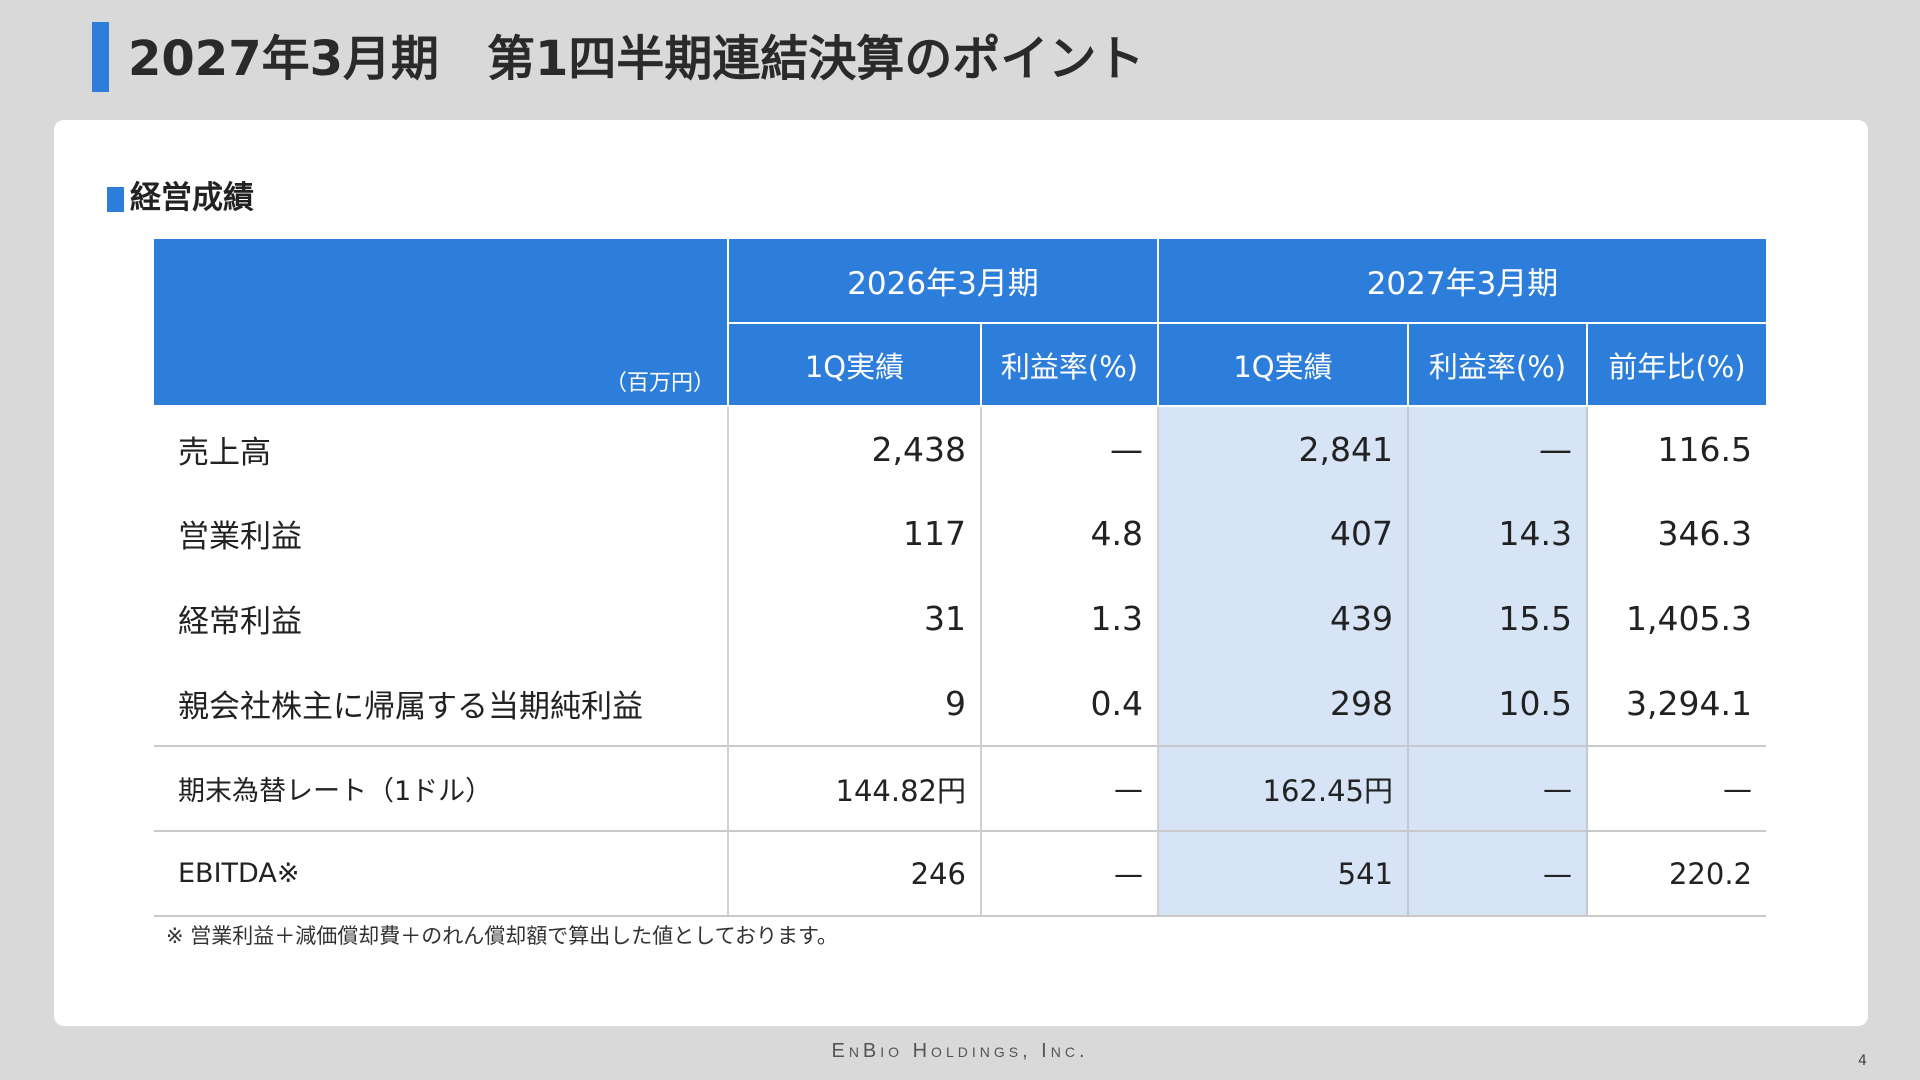  I want to click on table-cell: 15.5, so click(1498, 618).